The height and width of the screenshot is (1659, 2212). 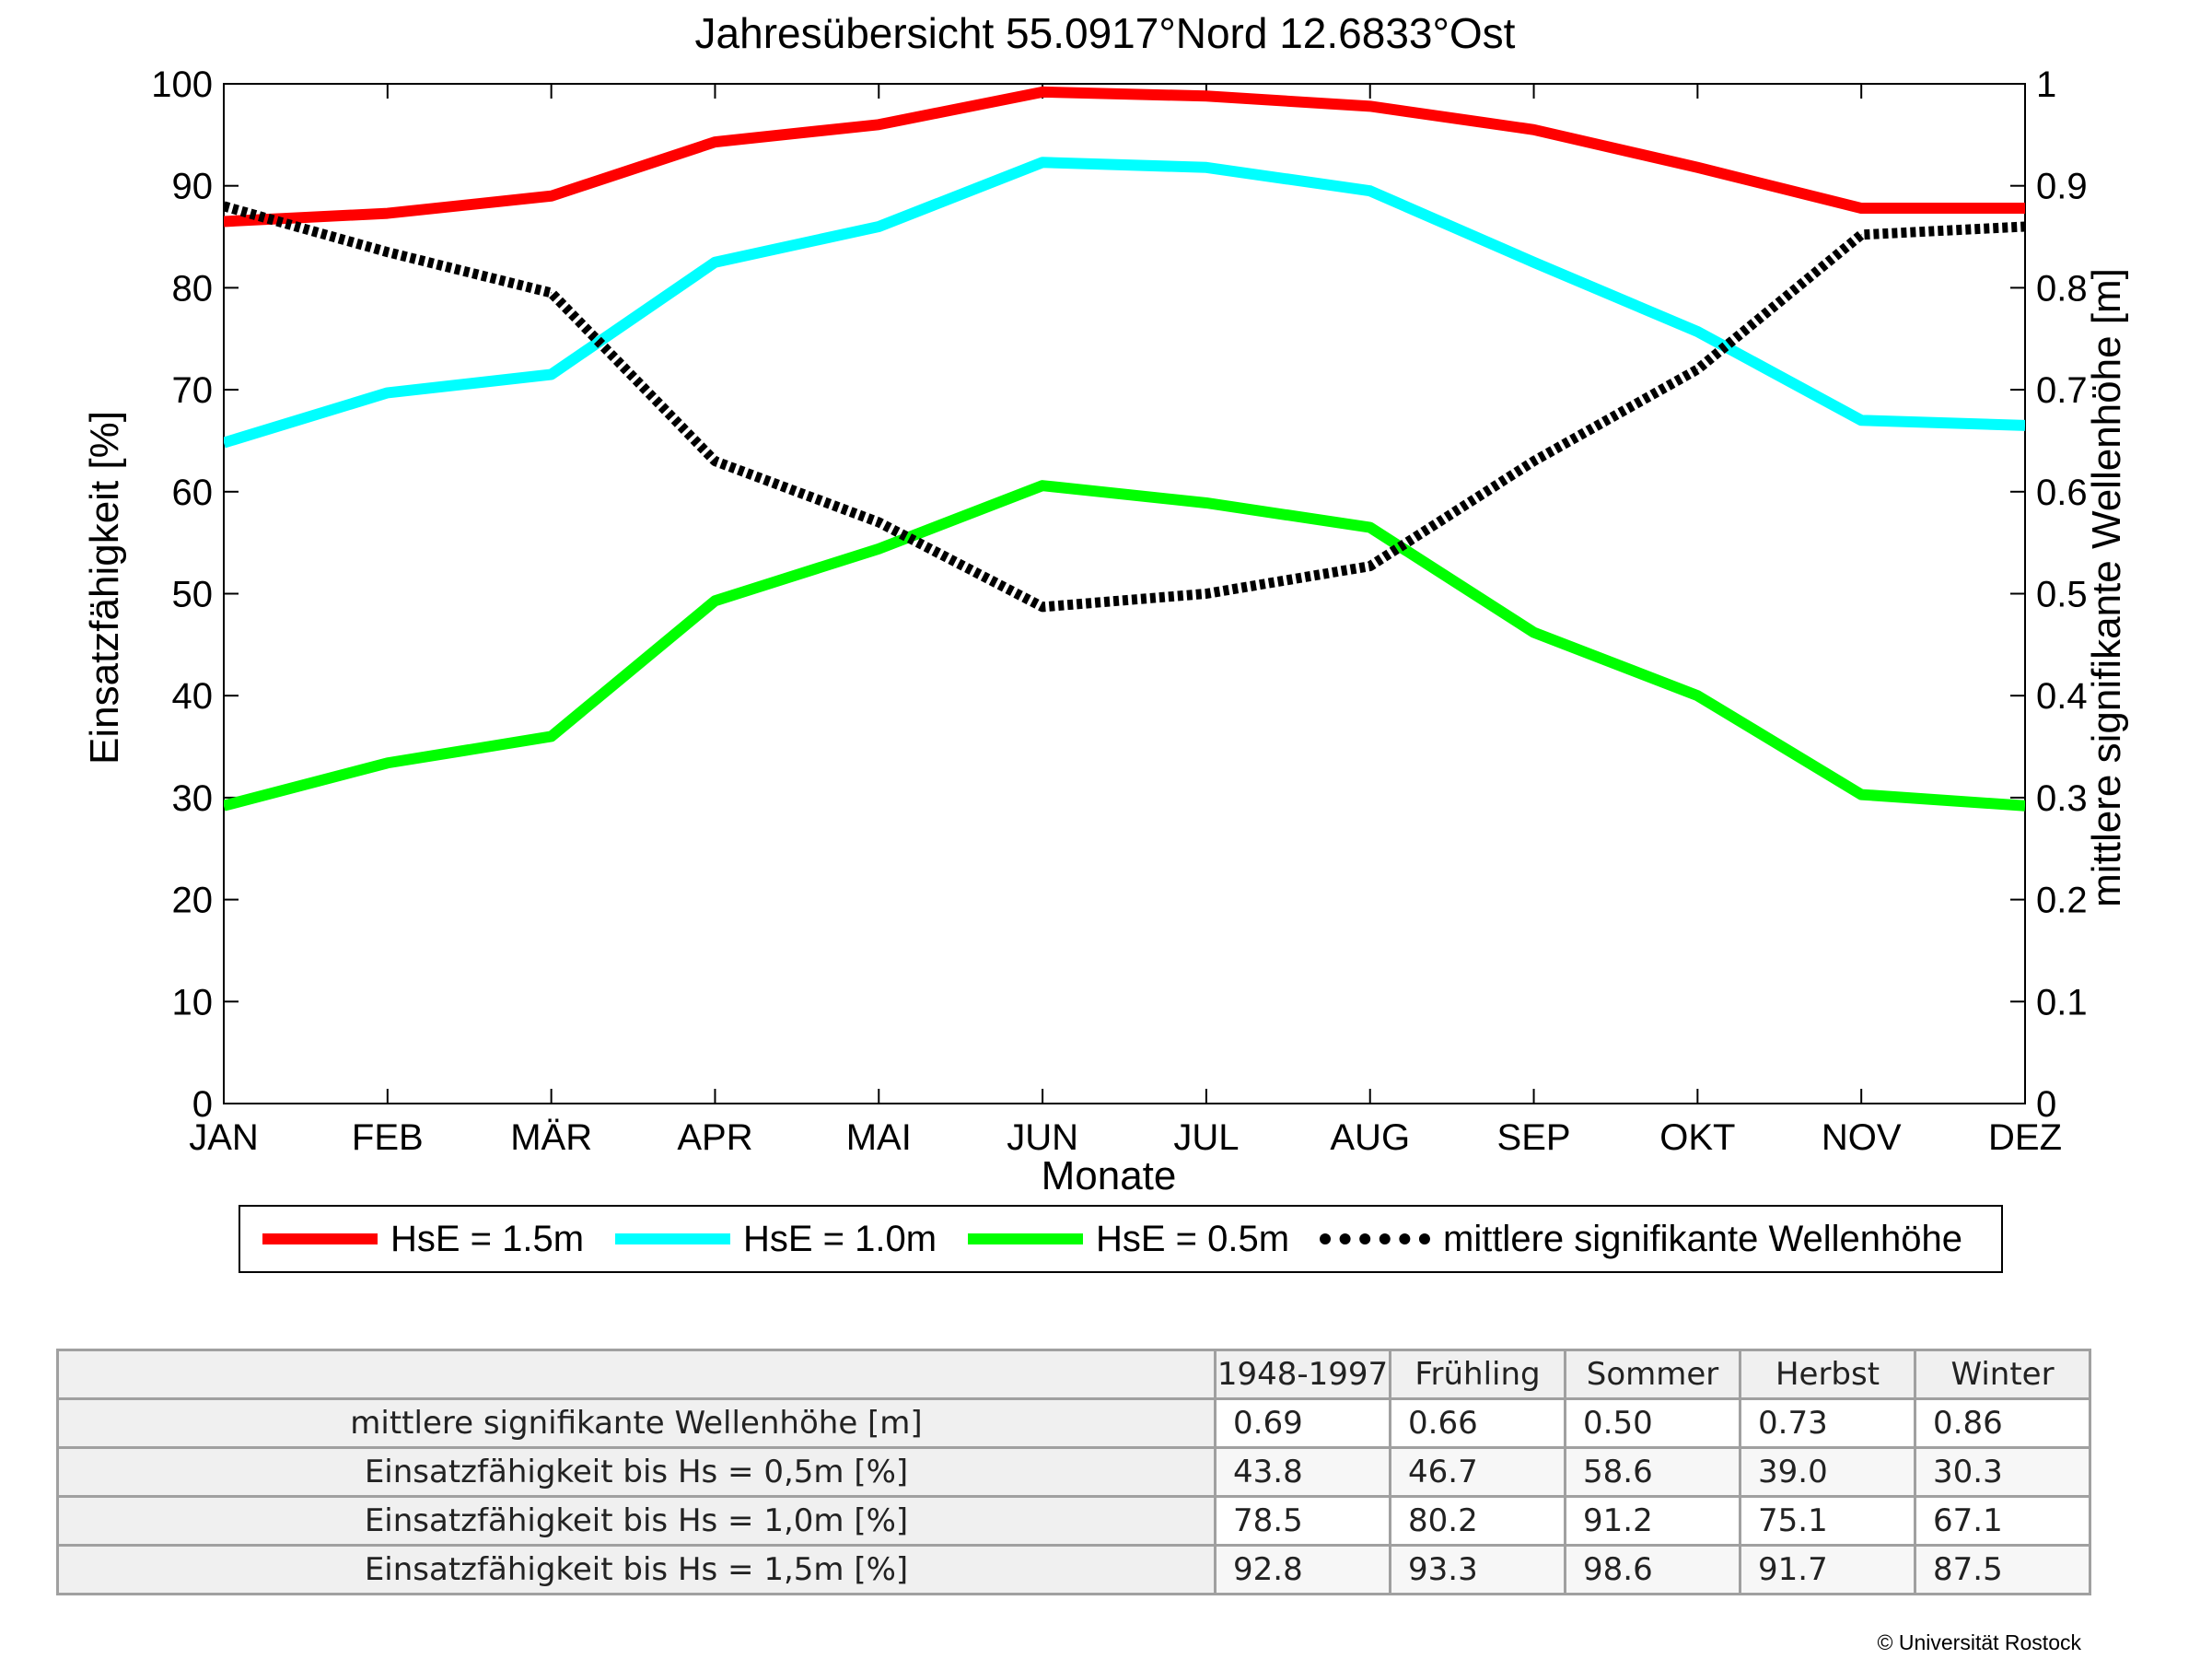 What do you see at coordinates (1534, 1137) in the screenshot?
I see `x-tick-label: SEP` at bounding box center [1534, 1137].